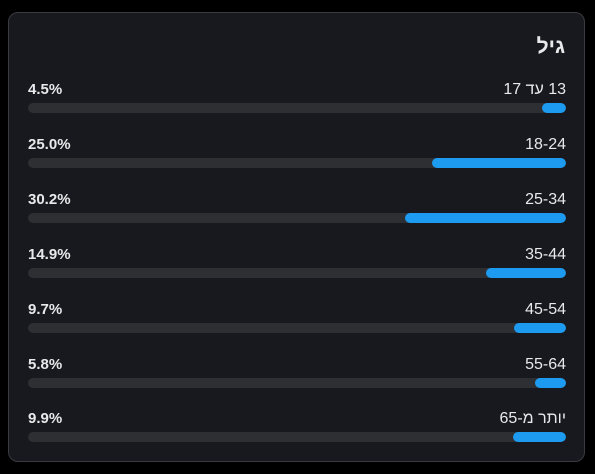 The width and height of the screenshot is (595, 474). What do you see at coordinates (545, 254) in the screenshot?
I see `age-range-label: 35-44` at bounding box center [545, 254].